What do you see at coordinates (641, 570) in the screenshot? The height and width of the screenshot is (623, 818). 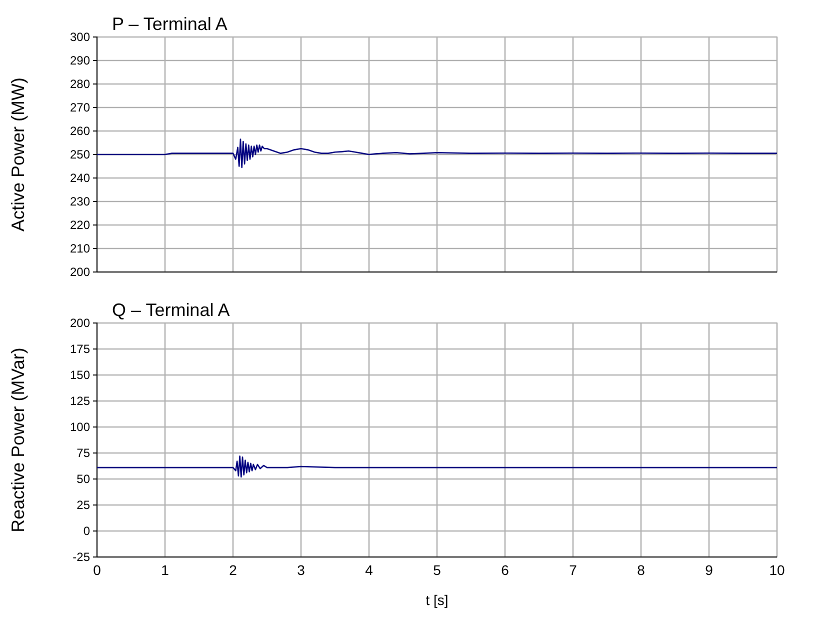 I see `x-tick-label: 8` at bounding box center [641, 570].